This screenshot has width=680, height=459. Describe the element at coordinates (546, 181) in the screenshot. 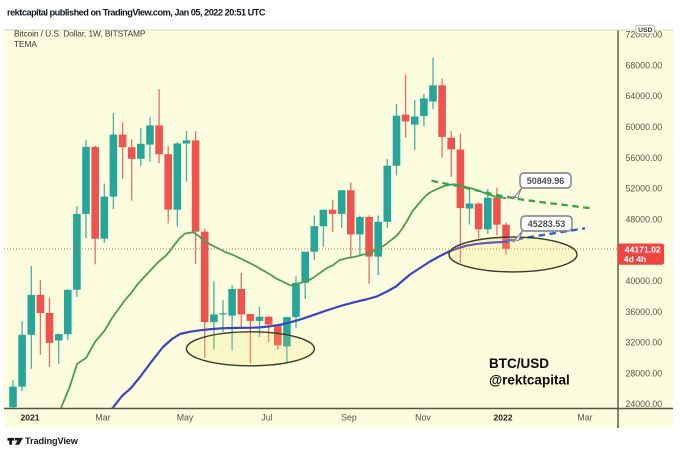

I see `svg-text: 50849.96` at that location.